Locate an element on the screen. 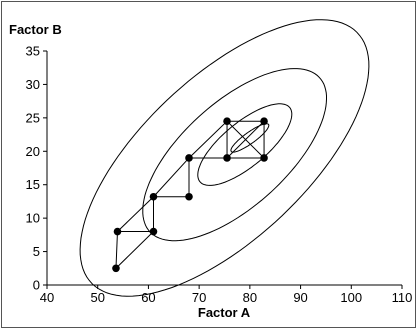 This screenshot has height=330, width=418. x-tick-label: 50 is located at coordinates (97, 297).